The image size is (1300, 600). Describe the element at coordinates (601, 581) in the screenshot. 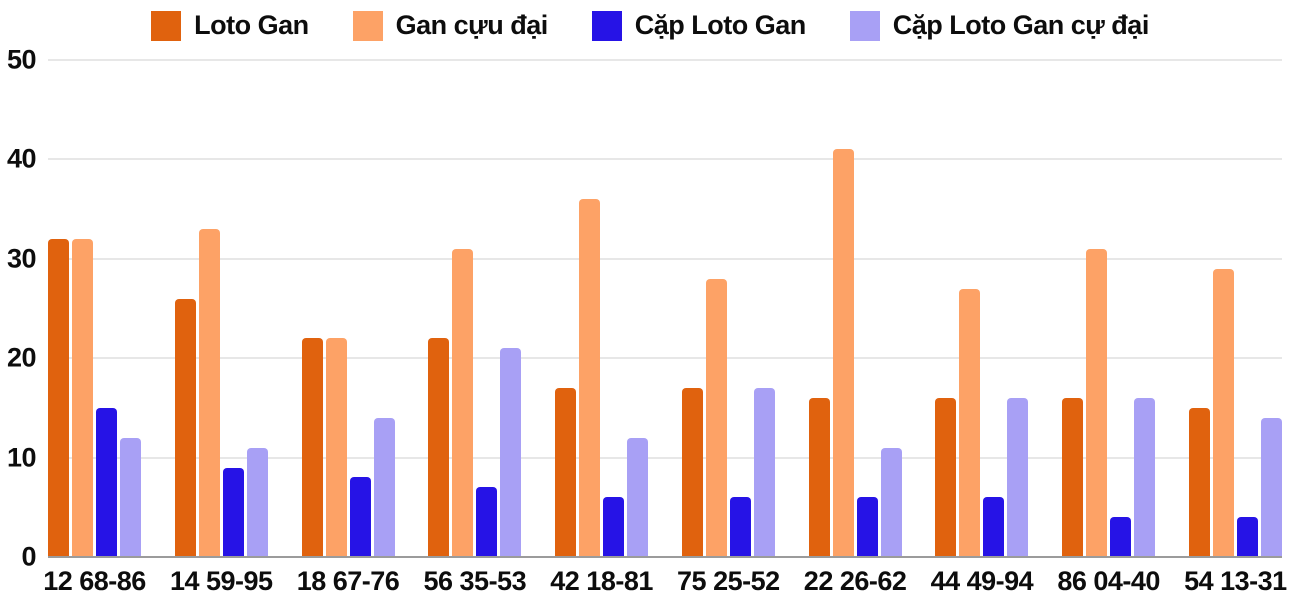

I see `x-tick-label: 42 18-81` at that location.